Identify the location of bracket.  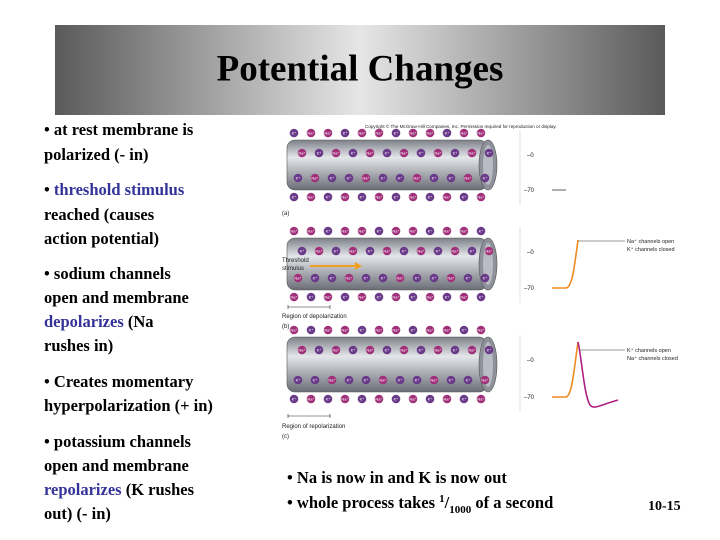
(309, 416).